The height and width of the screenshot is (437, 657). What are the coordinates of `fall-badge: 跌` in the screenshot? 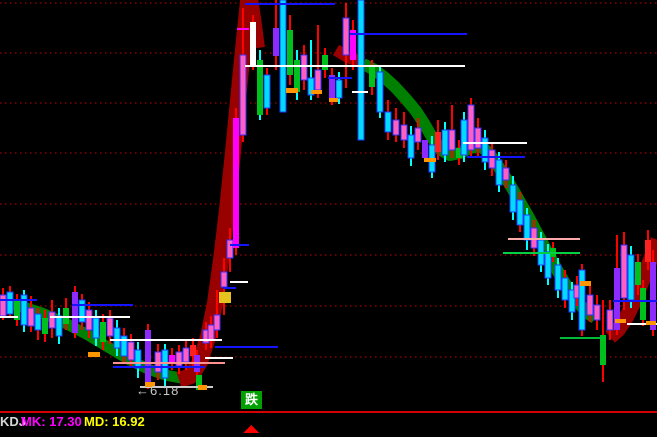 It's located at (251, 400).